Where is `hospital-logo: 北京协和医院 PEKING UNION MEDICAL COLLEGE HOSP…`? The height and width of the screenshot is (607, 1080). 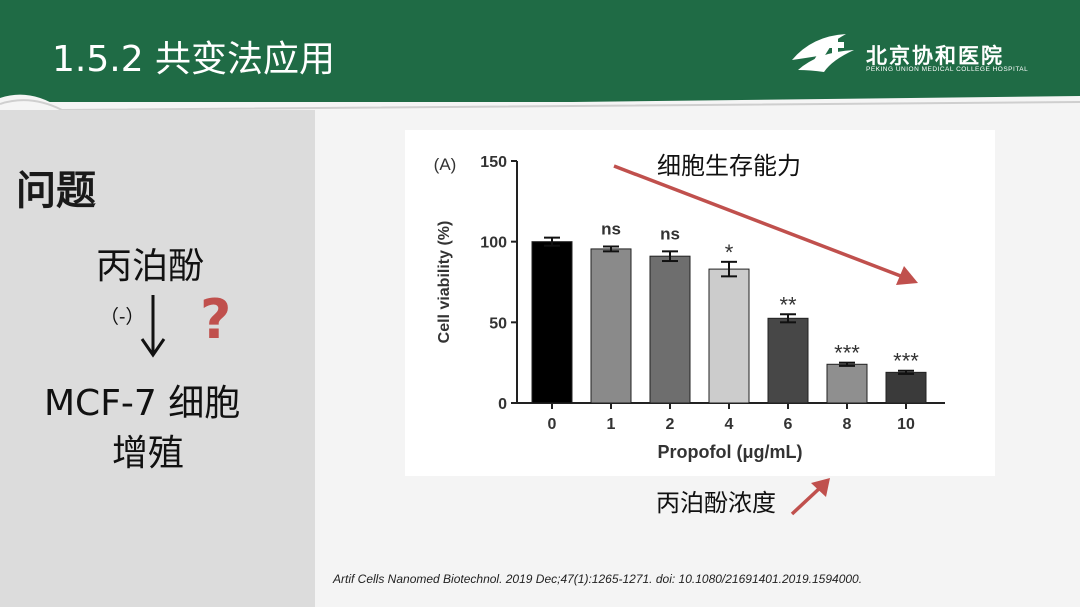
hospital-logo: 北京协和医院 PEKING UNION MEDICAL COLLEGE HOSP… is located at coordinates (913, 54).